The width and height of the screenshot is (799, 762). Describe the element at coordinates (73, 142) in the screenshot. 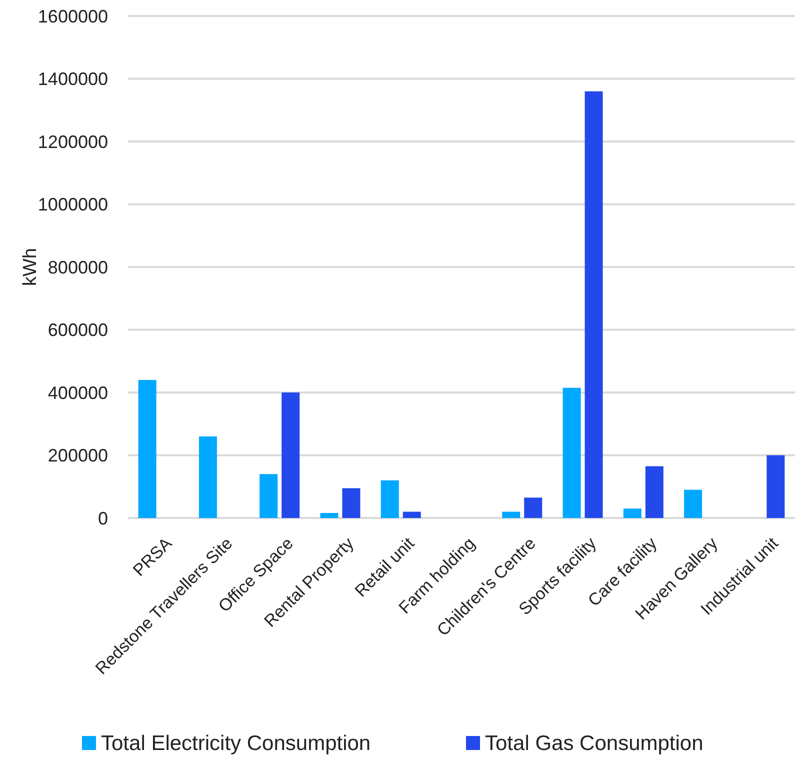

I see `y-tick-label: 1200000` at that location.